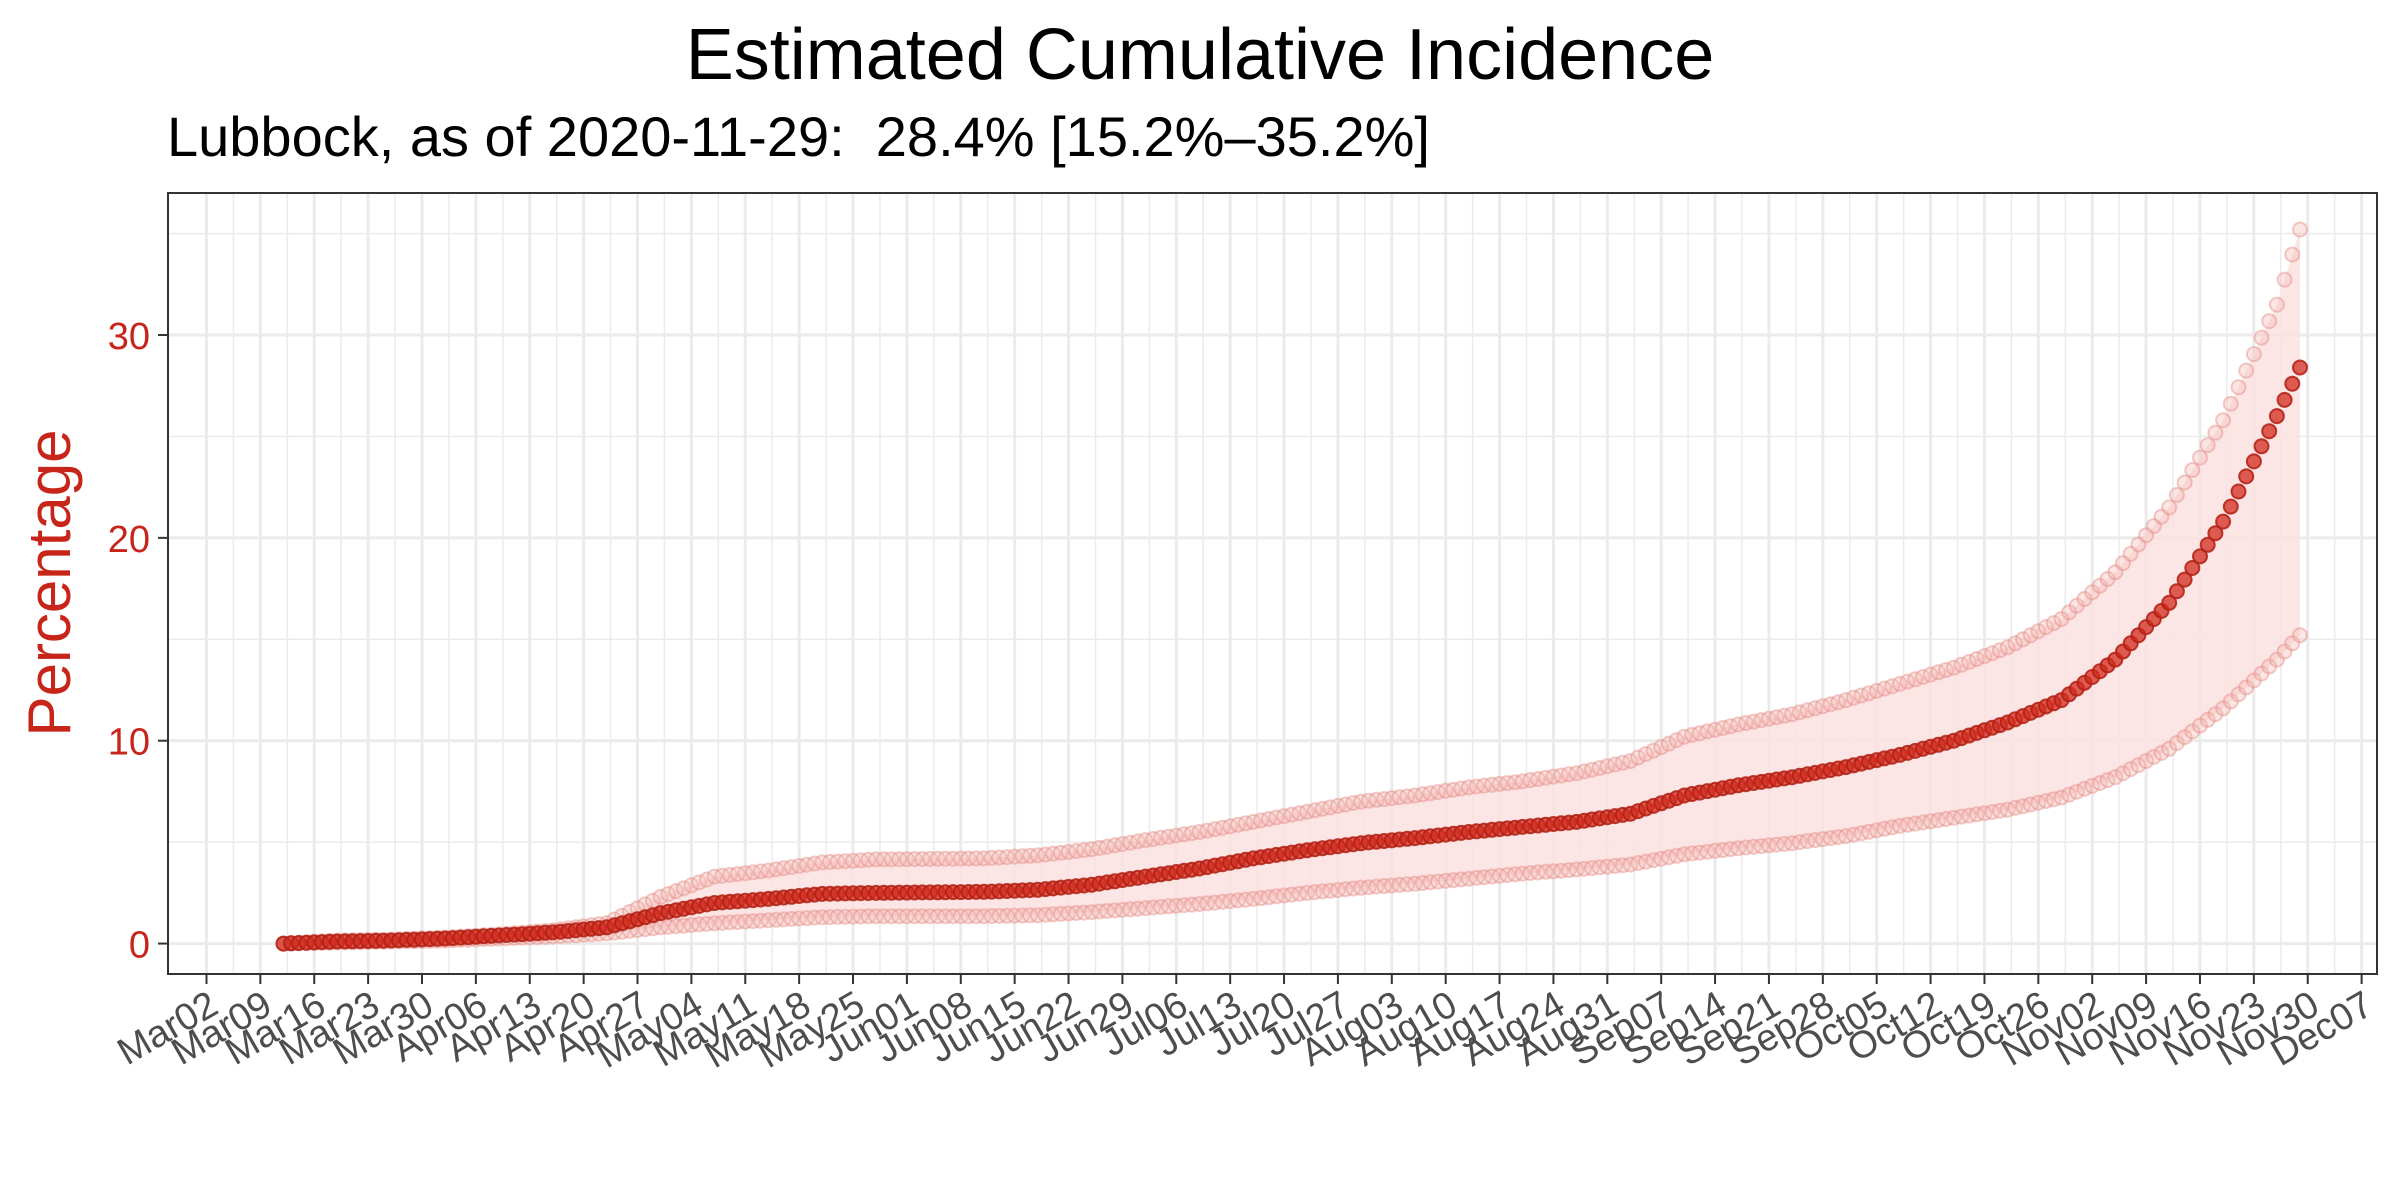 This screenshot has width=2400, height=1200. I want to click on chart-title: Estimated Cumulative Incidence, so click(1200, 55).